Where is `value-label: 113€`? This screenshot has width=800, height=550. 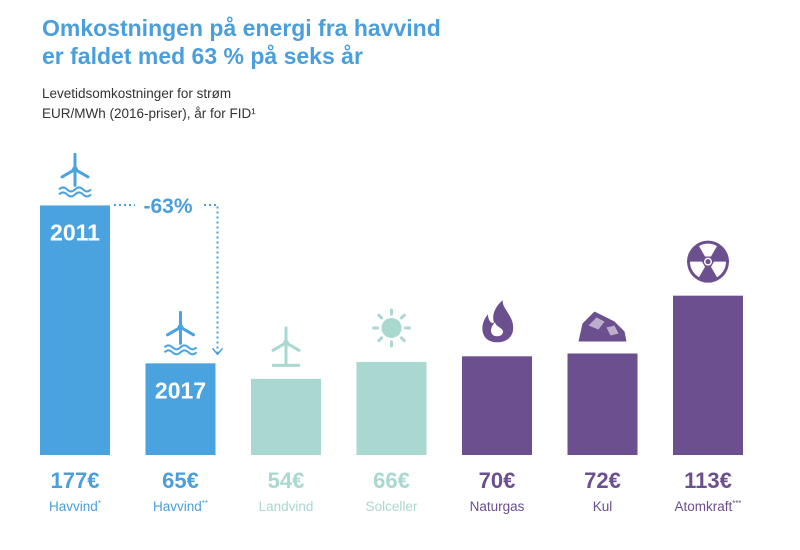 value-label: 113€ is located at coordinates (708, 480).